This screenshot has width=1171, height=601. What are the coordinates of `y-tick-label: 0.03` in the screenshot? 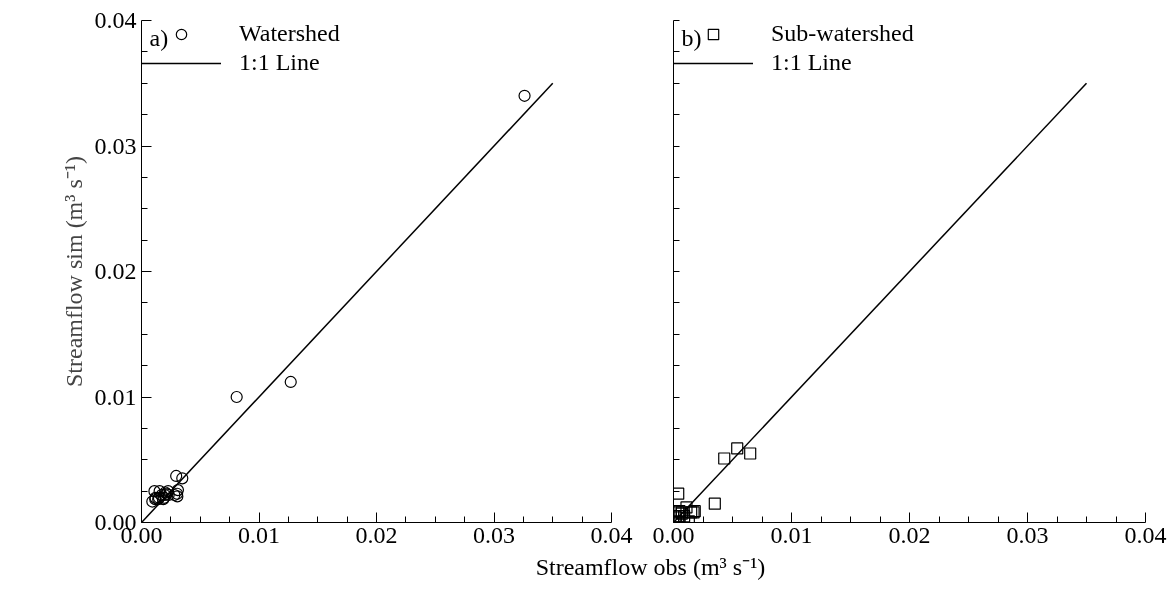 It's located at (115, 145).